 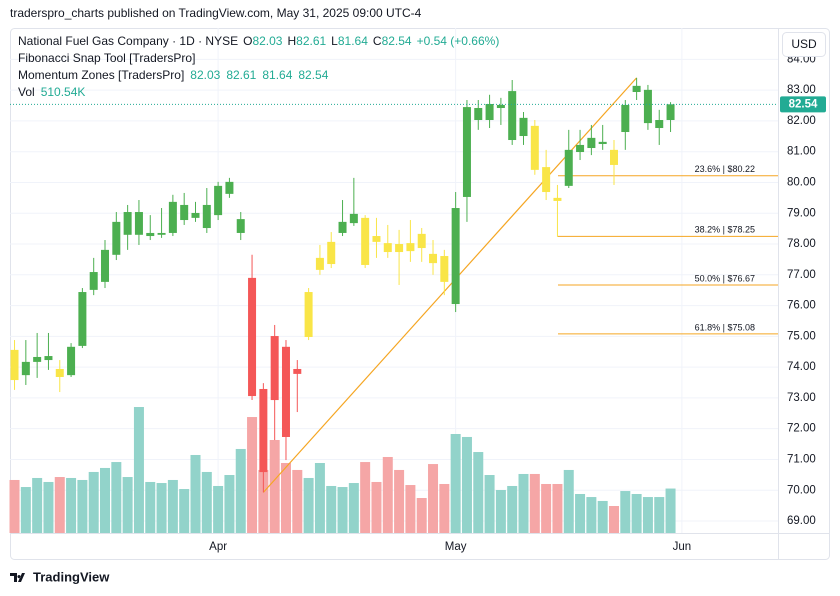 I want to click on fib-label: 61.8% | $75.08, so click(x=725, y=327).